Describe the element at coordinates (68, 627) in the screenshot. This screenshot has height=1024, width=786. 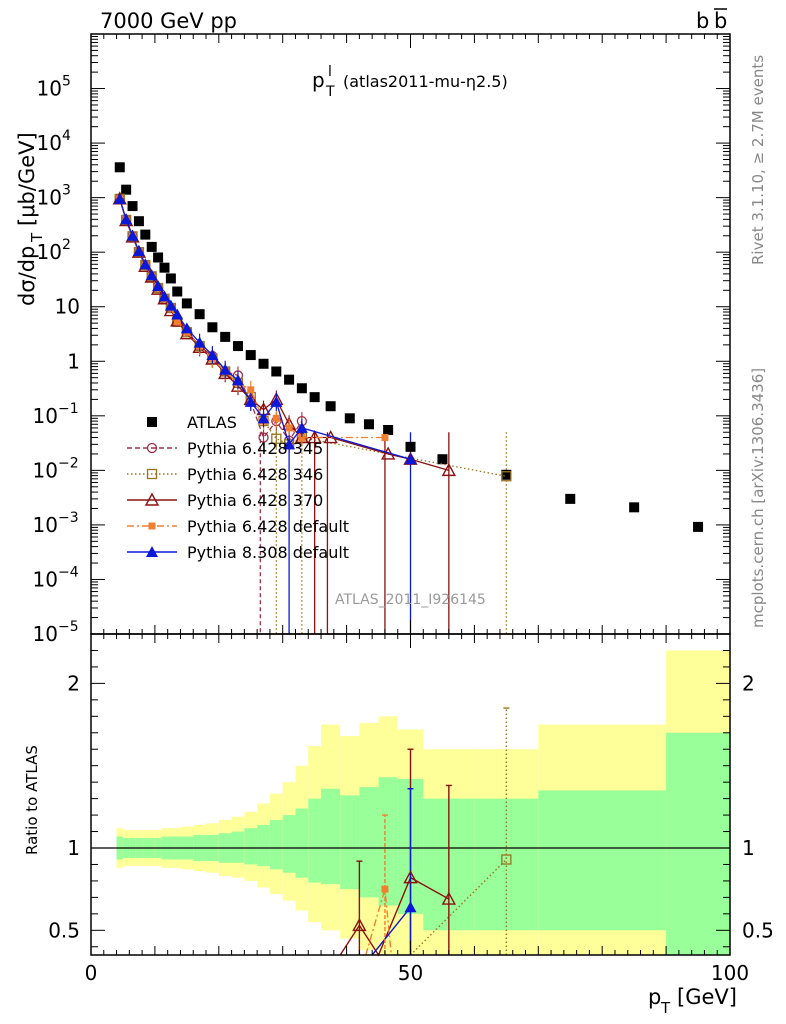
I see `y-tick-exp: −5` at that location.